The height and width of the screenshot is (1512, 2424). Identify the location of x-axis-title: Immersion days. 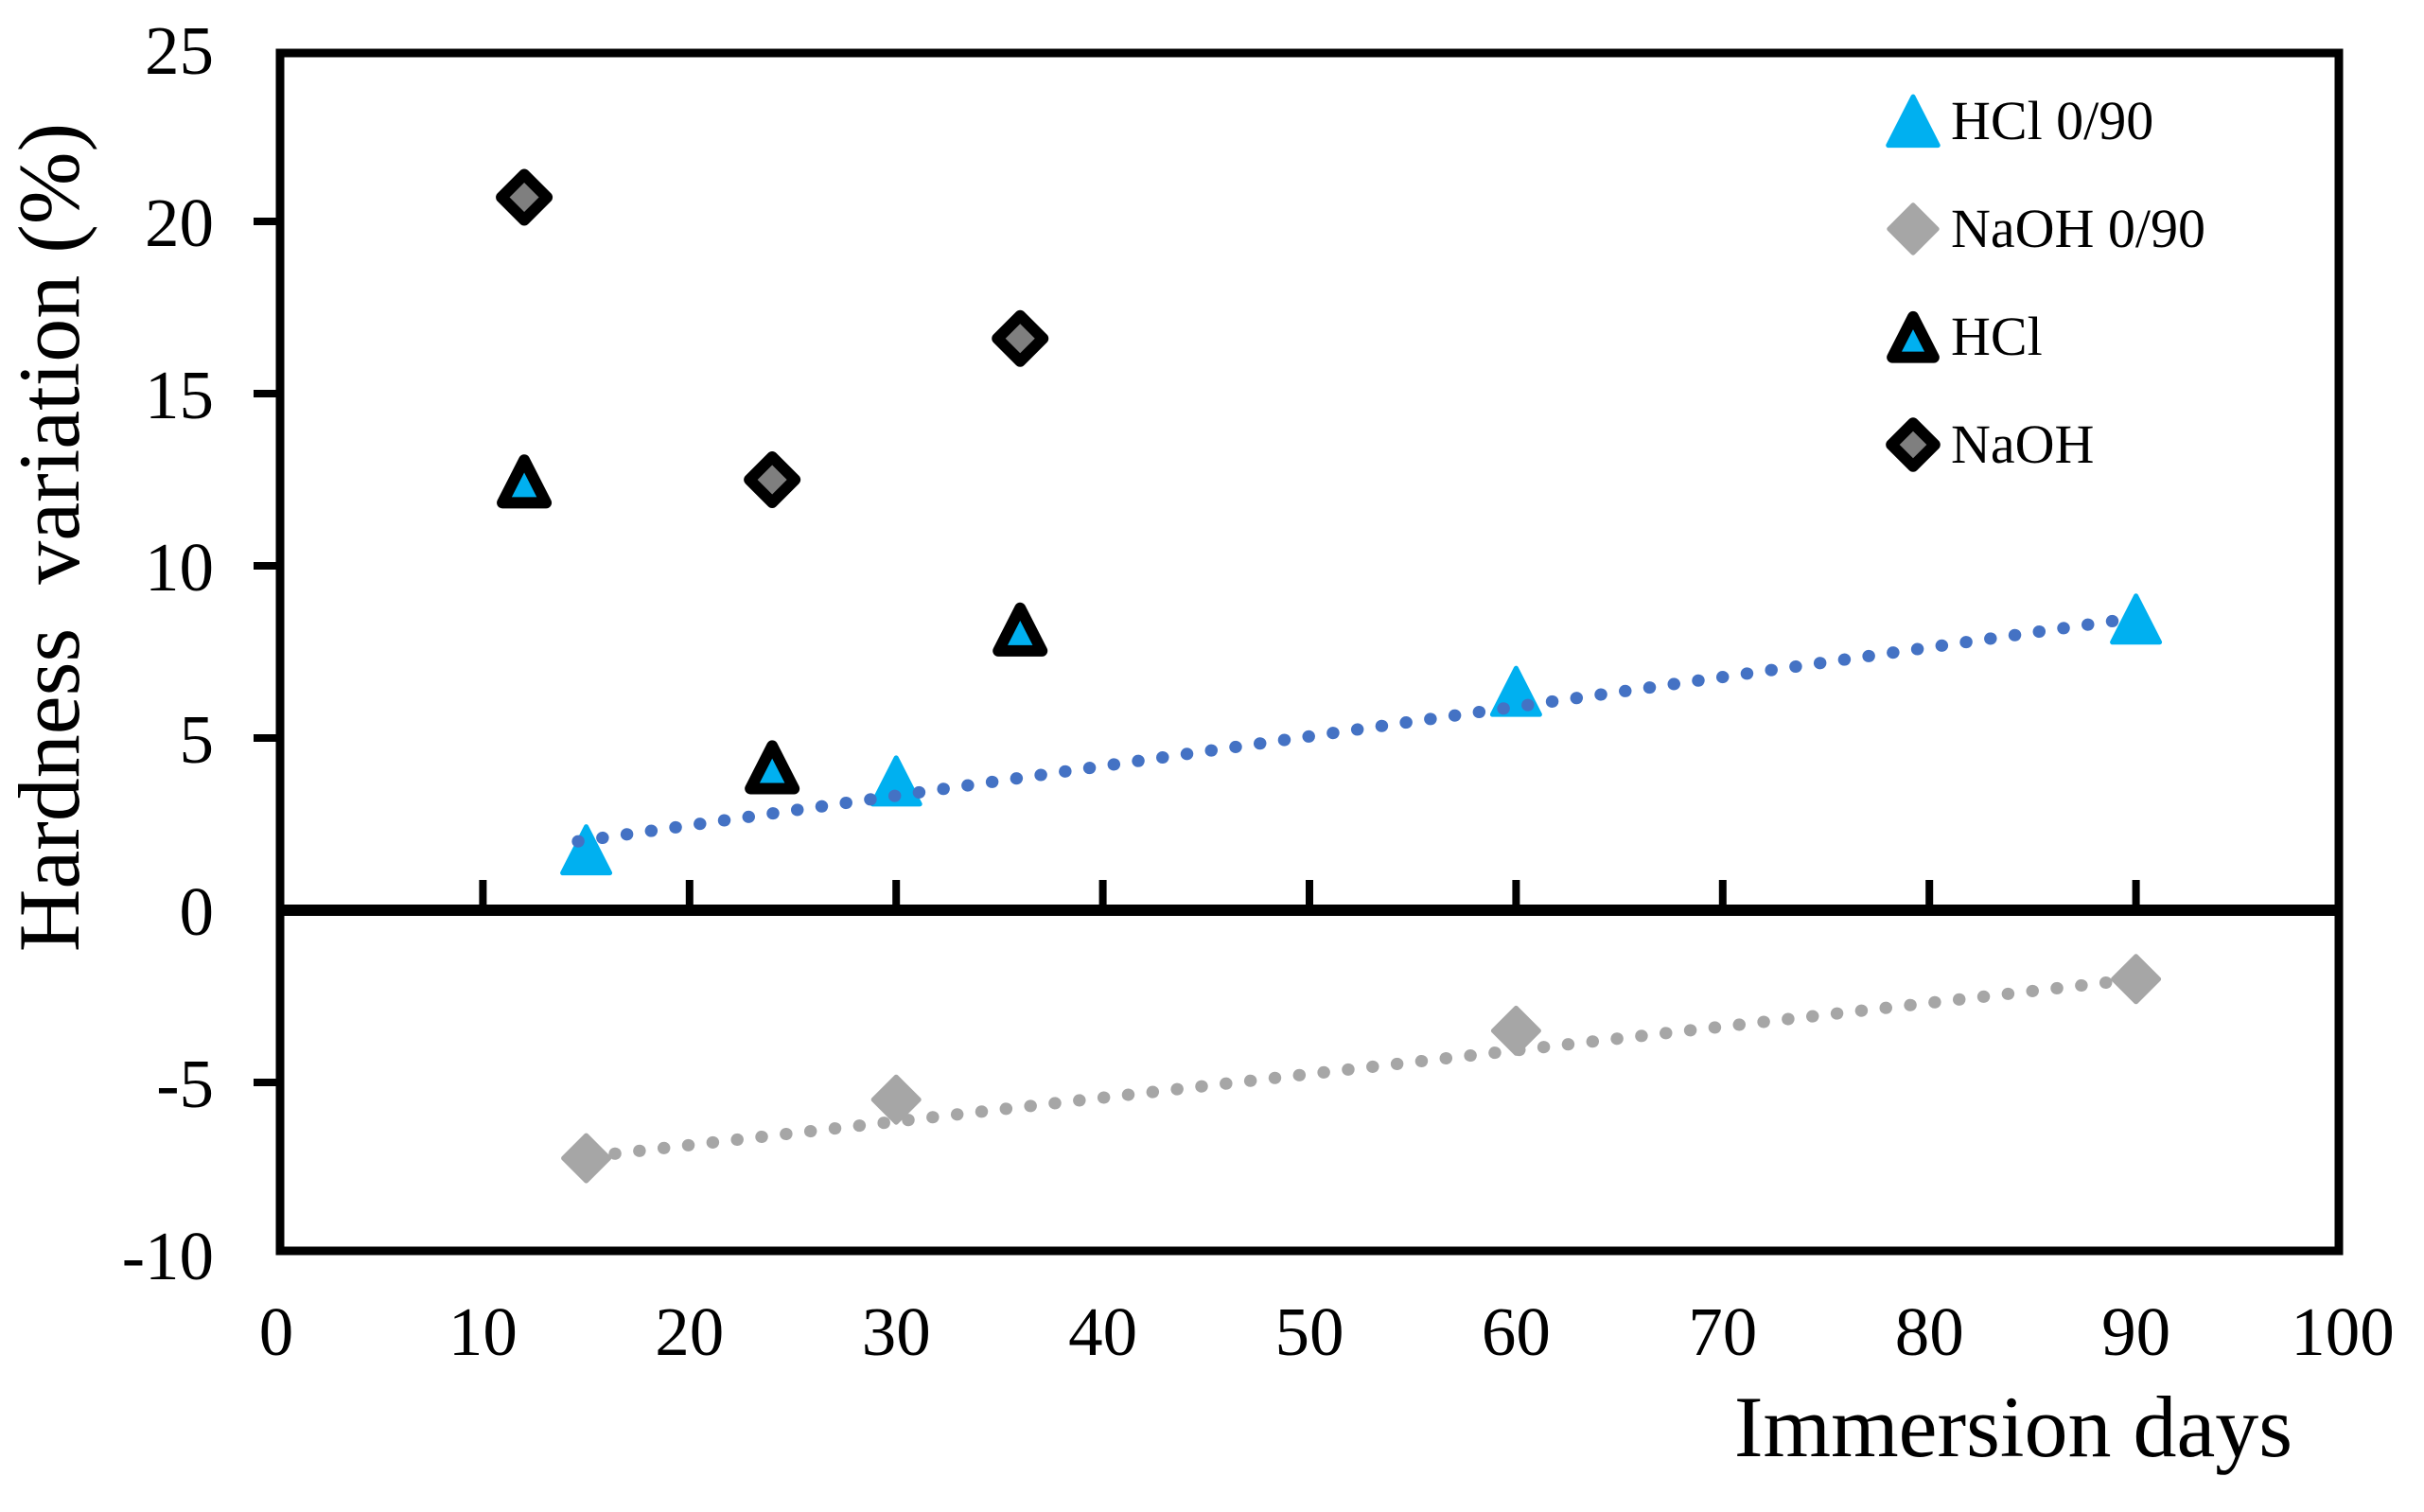
(2013, 1427).